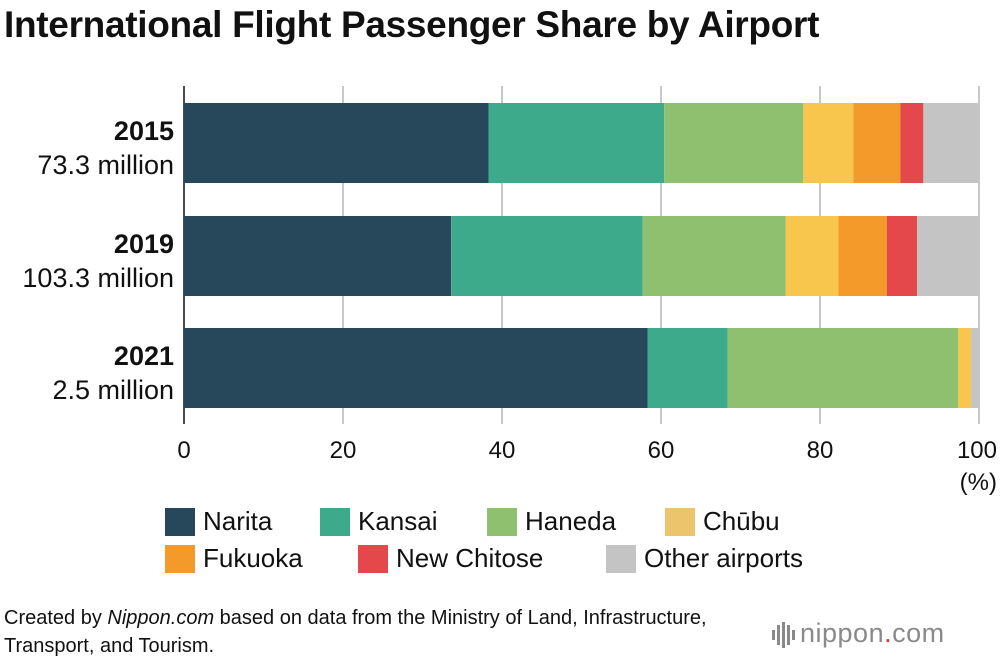 The height and width of the screenshot is (664, 1000). I want to click on legend-label: Haneda, so click(571, 521).